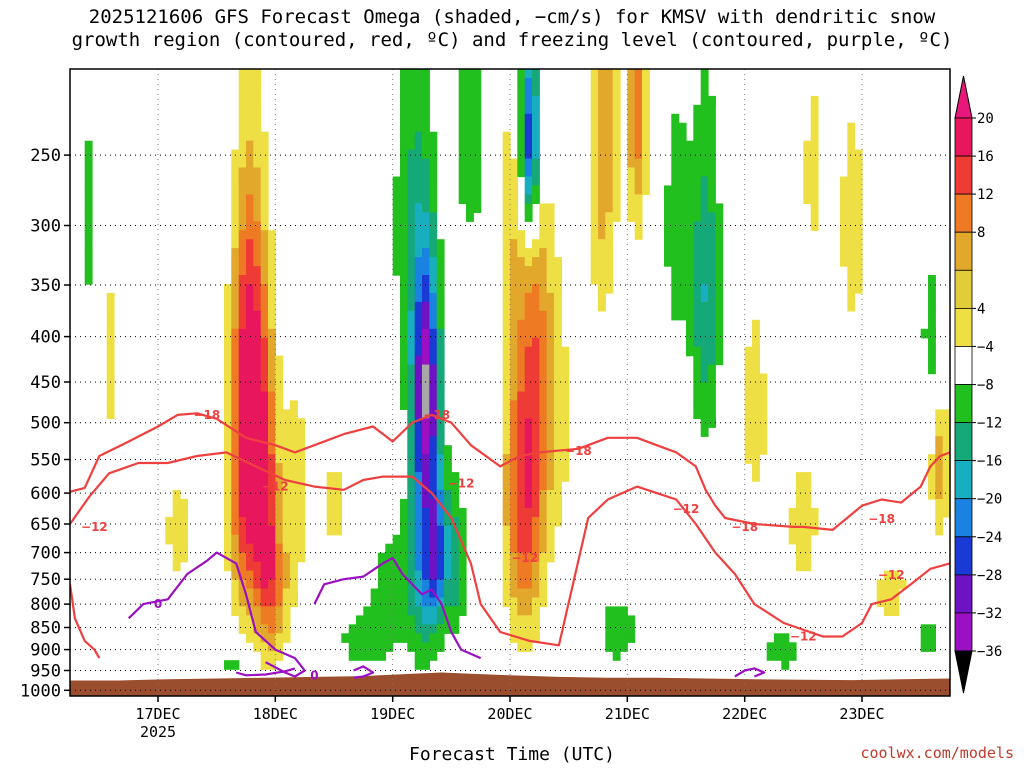  Describe the element at coordinates (963, 556) in the screenshot. I see `colorbar-bin` at that location.